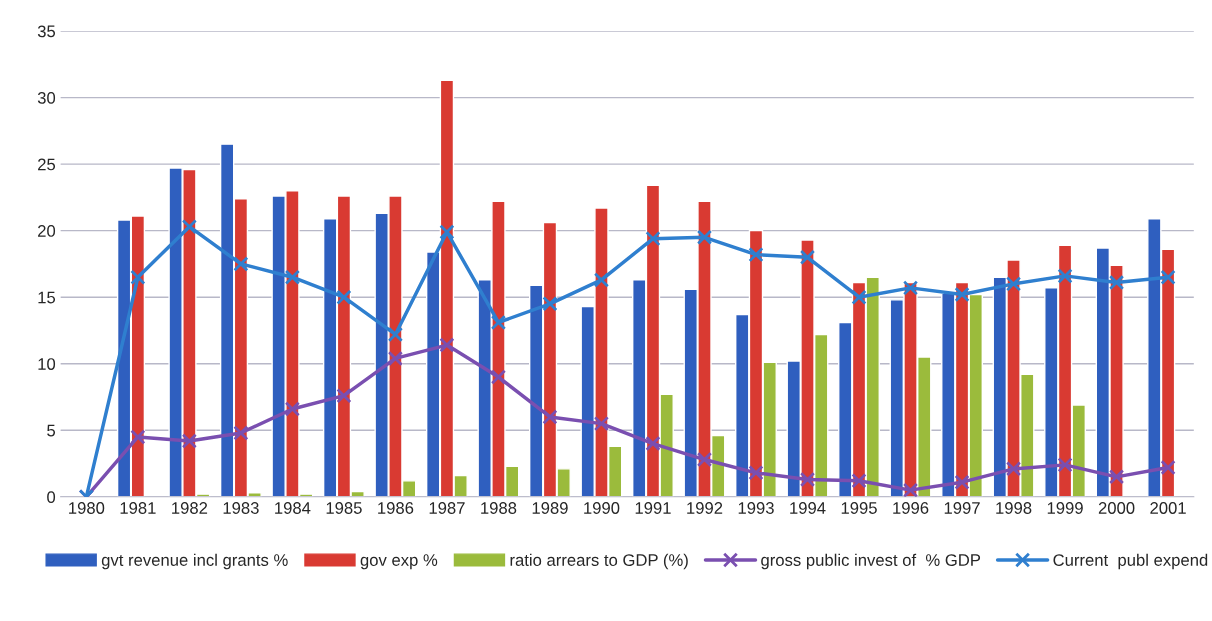 This screenshot has width=1212, height=621. Describe the element at coordinates (808, 508) in the screenshot. I see `x-tick-label: 1994` at that location.